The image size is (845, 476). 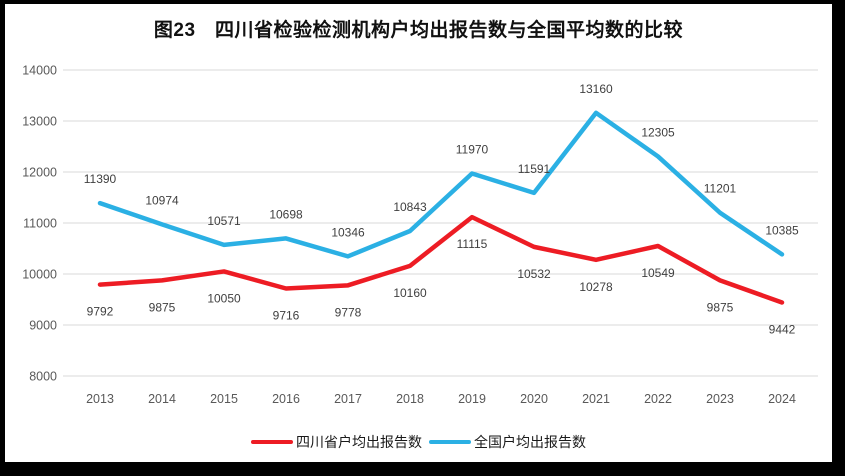 What do you see at coordinates (782, 399) in the screenshot?
I see `x-tick-label: 2024` at bounding box center [782, 399].